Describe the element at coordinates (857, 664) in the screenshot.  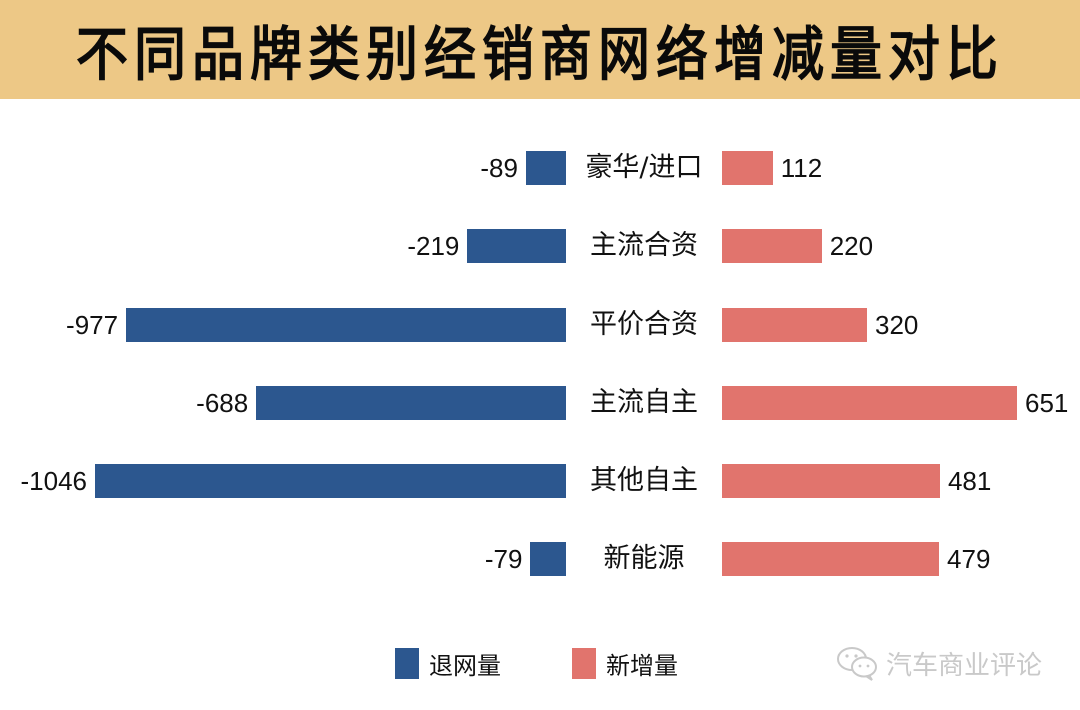
I see `wechat-icon` at that location.